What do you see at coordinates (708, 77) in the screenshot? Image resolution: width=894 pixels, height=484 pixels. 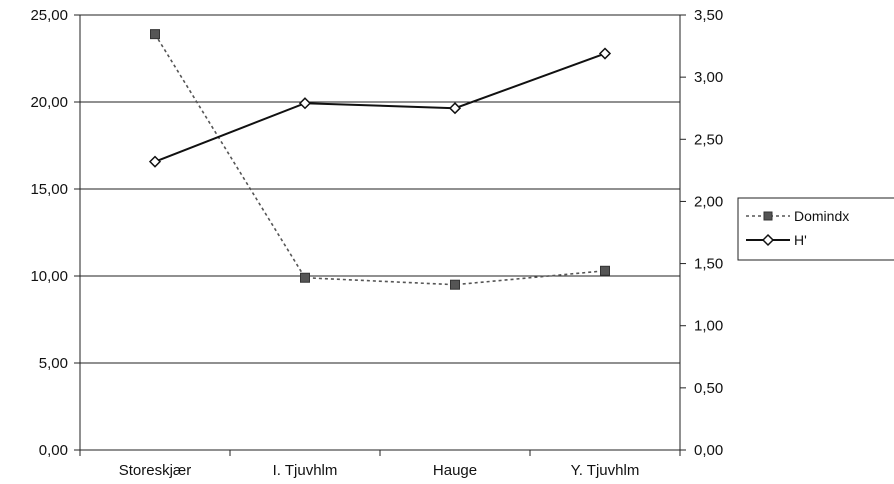 I see `right-tick-label: 3,00` at bounding box center [708, 77].